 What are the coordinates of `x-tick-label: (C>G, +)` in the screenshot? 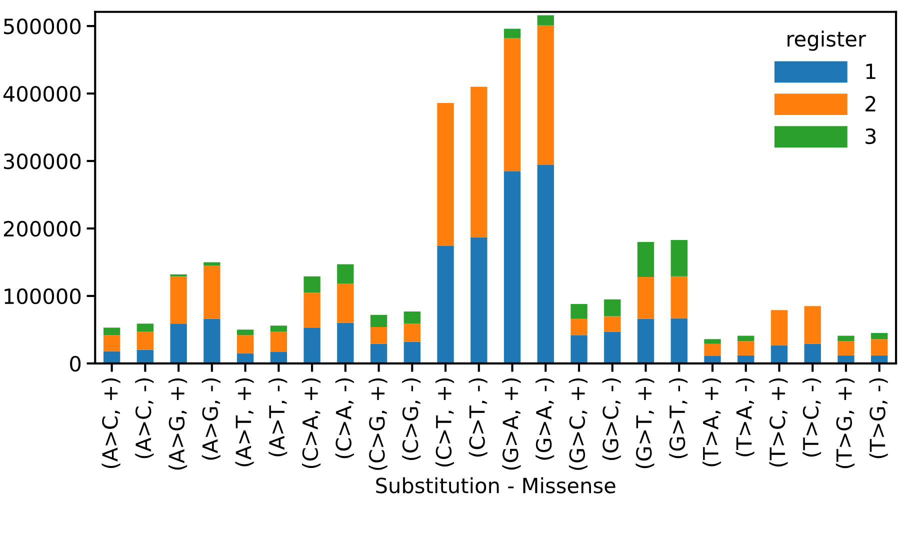 It's located at (378, 424).